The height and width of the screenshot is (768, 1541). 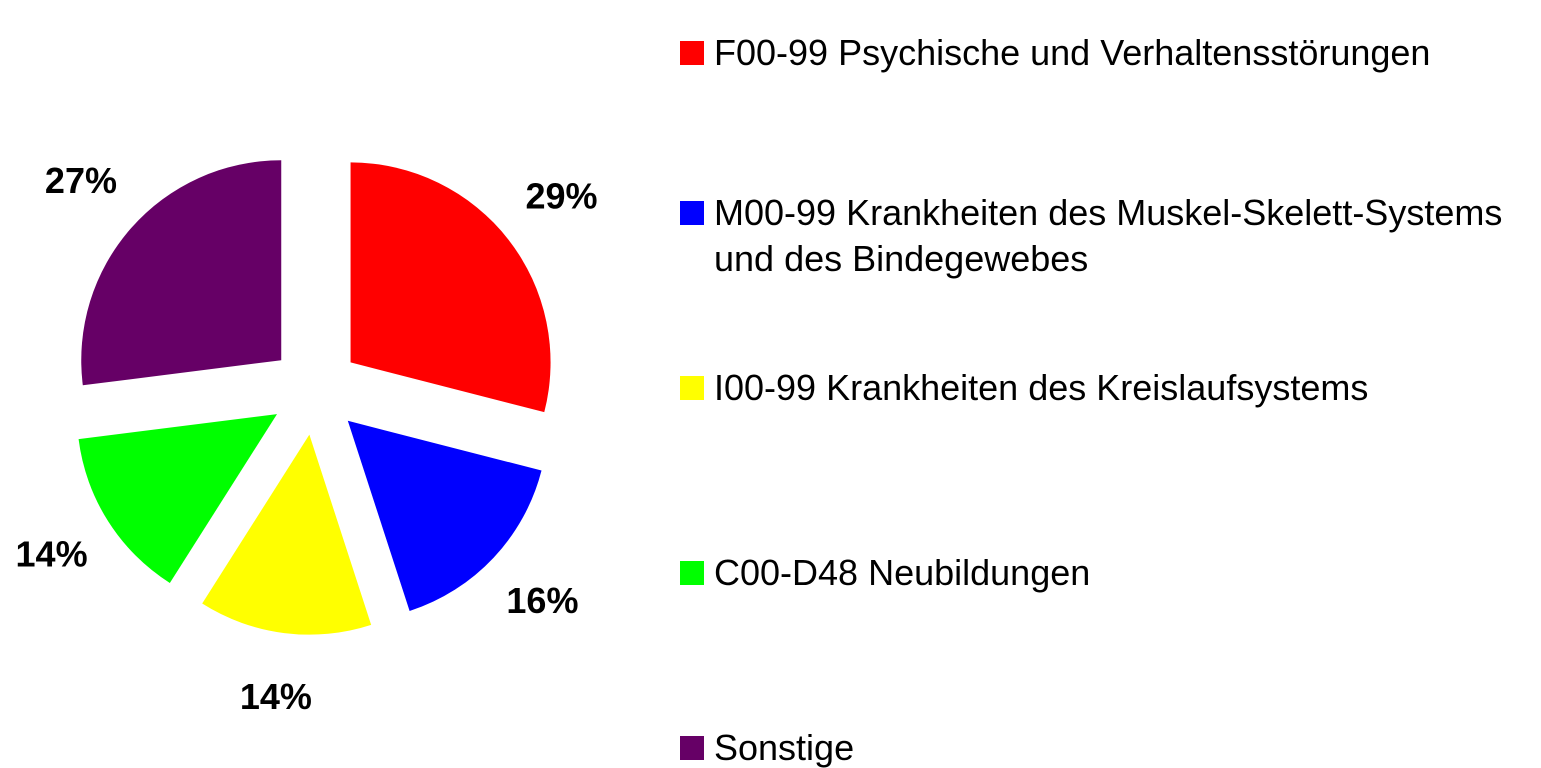 I want to click on data-label: 27%, so click(x=81, y=180).